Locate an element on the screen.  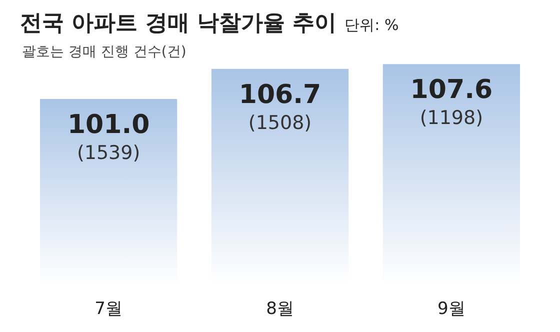
data-label: 107.6 is located at coordinates (451, 90).